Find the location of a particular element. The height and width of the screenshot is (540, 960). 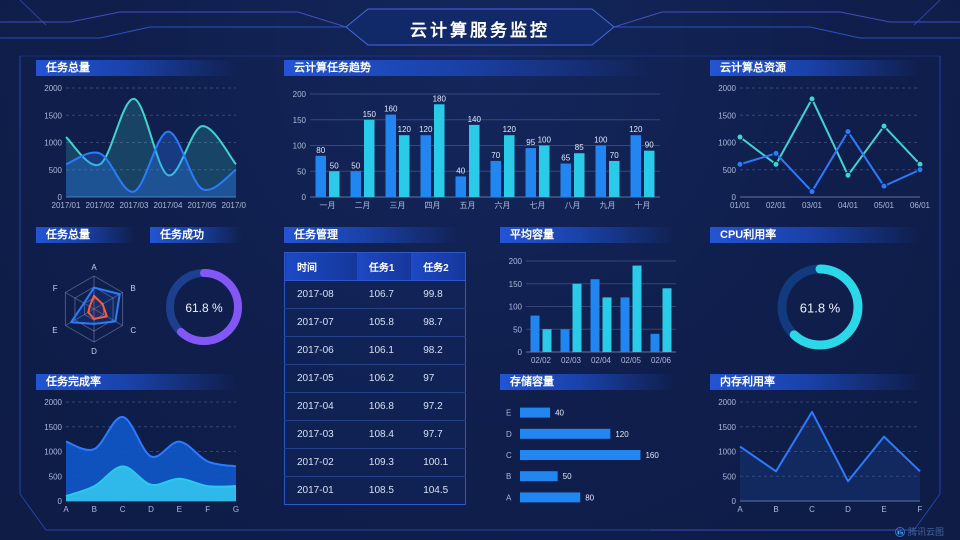

watermark: 腾讯云图 is located at coordinates (919, 531).